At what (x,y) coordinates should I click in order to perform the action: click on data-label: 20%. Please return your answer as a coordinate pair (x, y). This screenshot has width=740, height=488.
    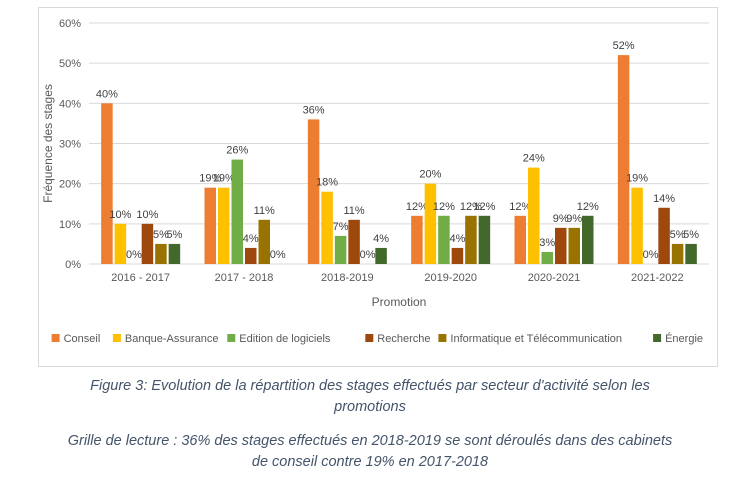
    Looking at the image, I should click on (430, 175).